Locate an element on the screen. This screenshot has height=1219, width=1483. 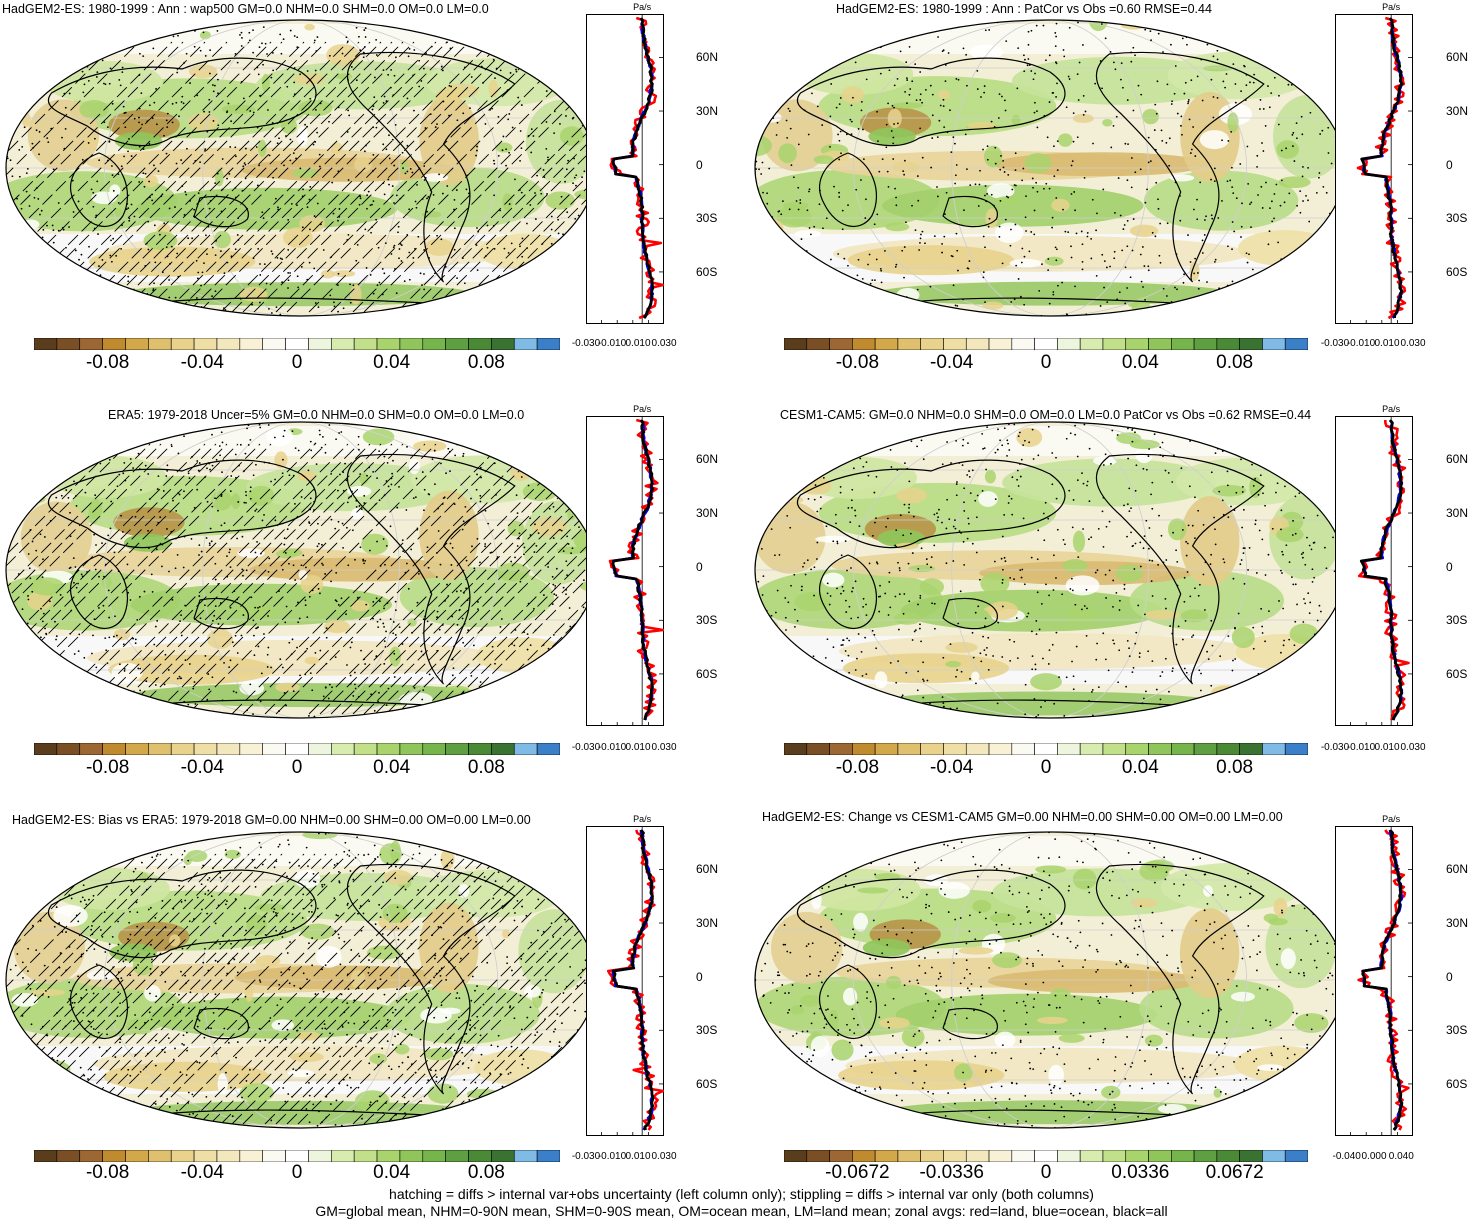
lat-tick-label: 0 is located at coordinates (1449, 567).